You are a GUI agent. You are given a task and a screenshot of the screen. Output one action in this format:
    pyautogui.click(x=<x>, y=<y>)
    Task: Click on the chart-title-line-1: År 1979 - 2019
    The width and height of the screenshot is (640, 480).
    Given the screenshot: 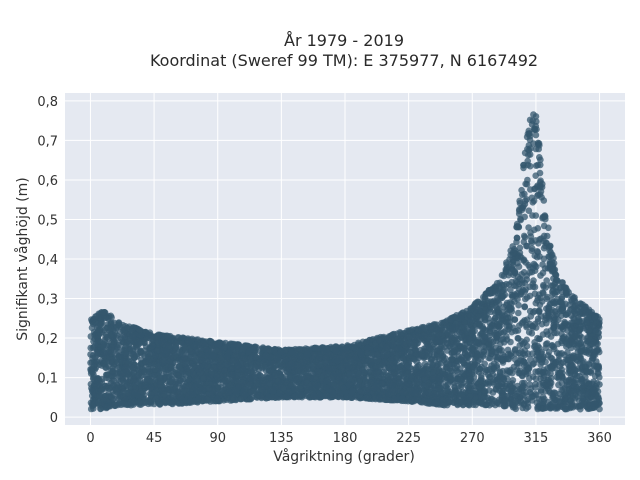 What is the action you would take?
    pyautogui.click(x=344, y=40)
    